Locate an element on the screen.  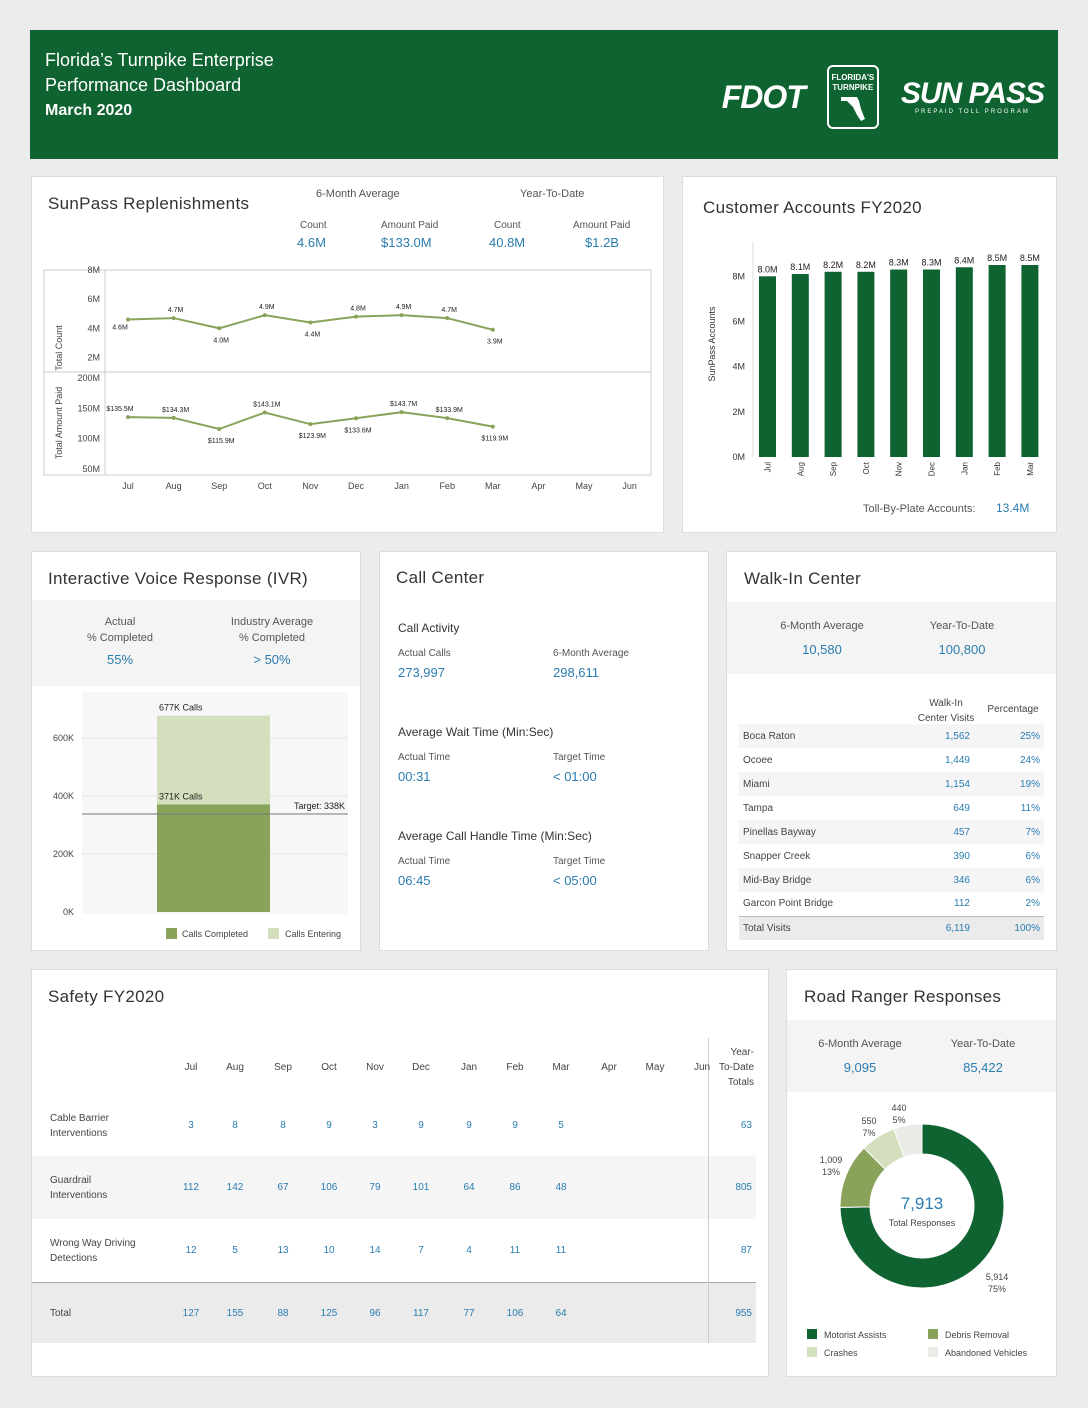
amount-data-label: $143.7M is located at coordinates (403, 404).